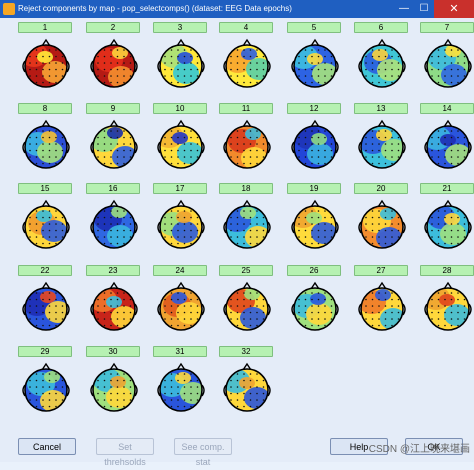  I want to click on component-22: 22, so click(45, 300).